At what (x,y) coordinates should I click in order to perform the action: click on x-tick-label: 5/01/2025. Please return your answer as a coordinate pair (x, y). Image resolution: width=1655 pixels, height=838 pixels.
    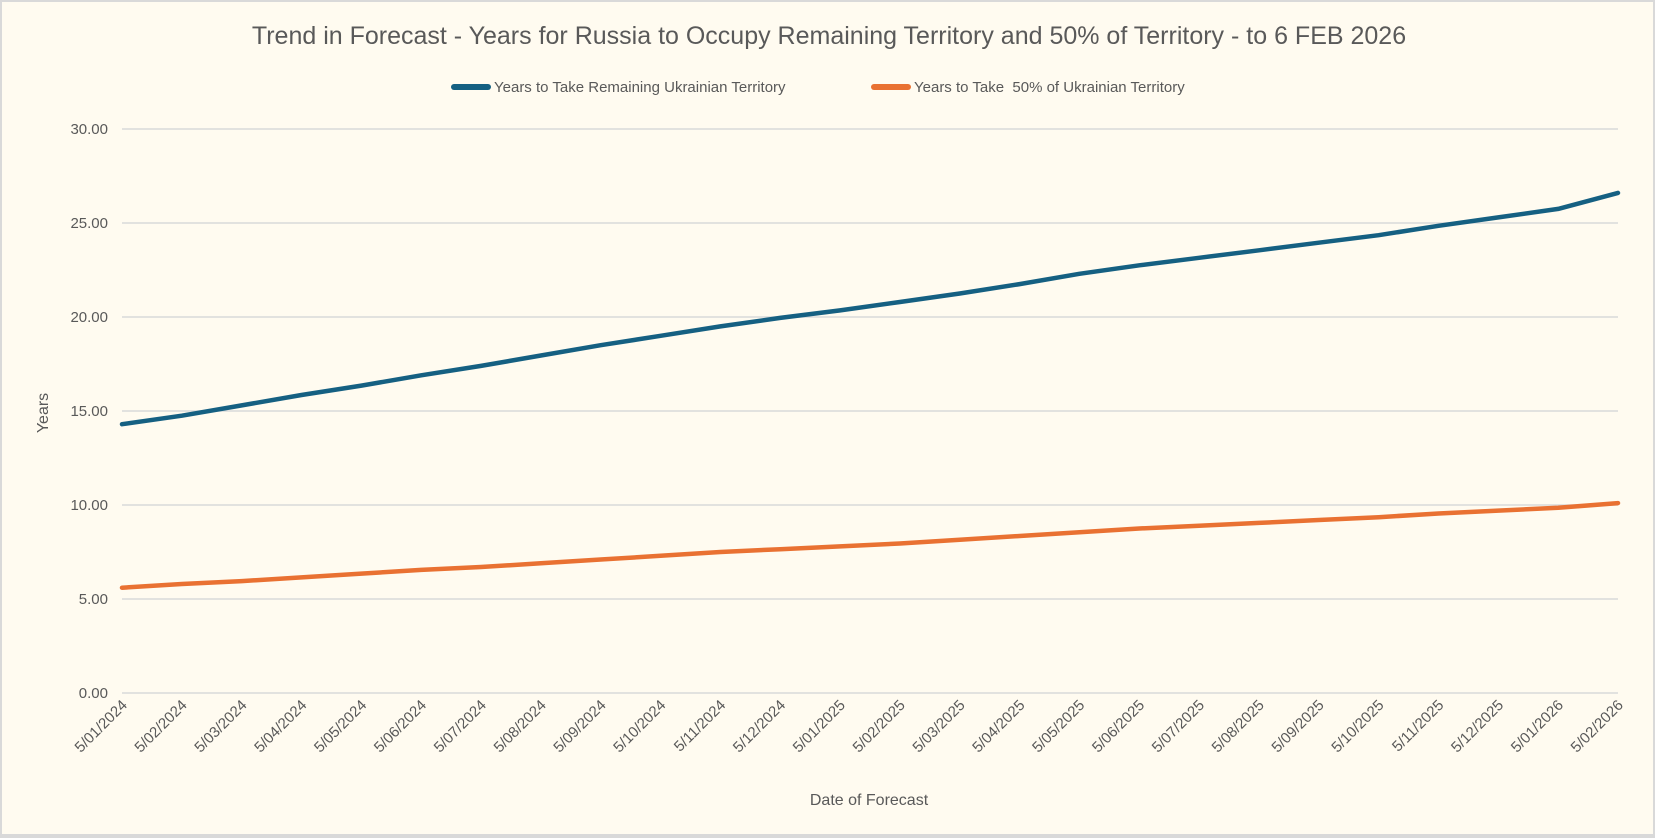
    Looking at the image, I should click on (819, 726).